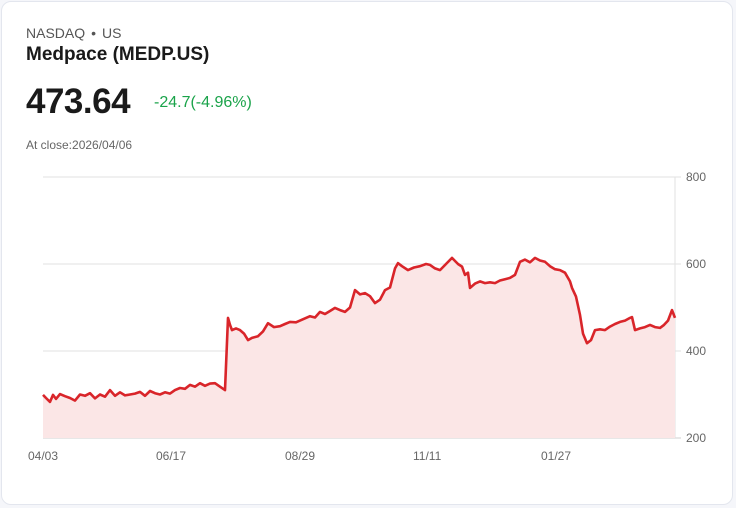 This screenshot has width=736, height=508. What do you see at coordinates (78, 101) in the screenshot?
I see `current-price: 473.64` at bounding box center [78, 101].